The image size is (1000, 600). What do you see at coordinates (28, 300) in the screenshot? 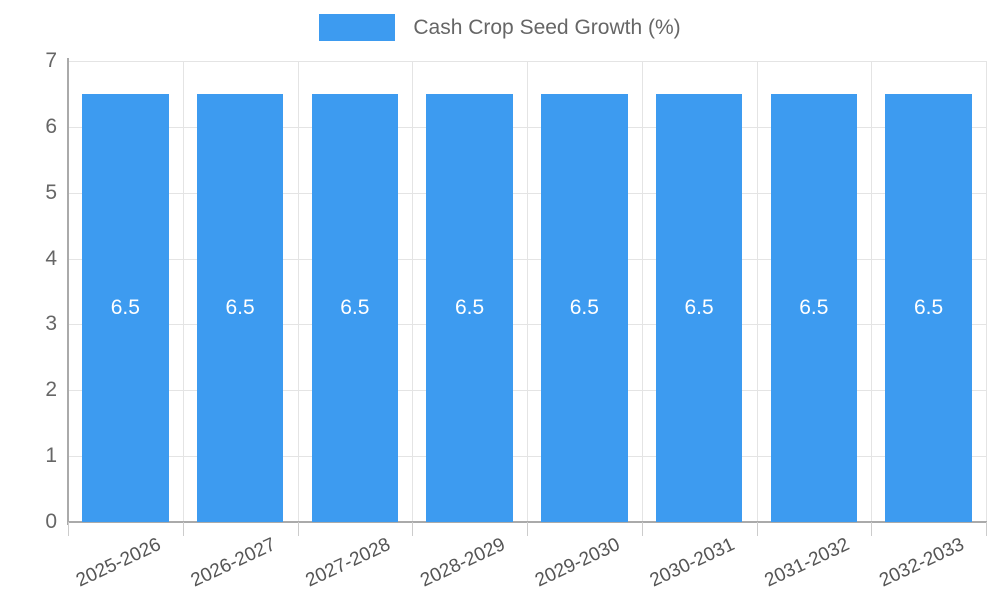
I see `y-axis-tick-labels: 0 1 2 3 4 5 6 7` at bounding box center [28, 300].